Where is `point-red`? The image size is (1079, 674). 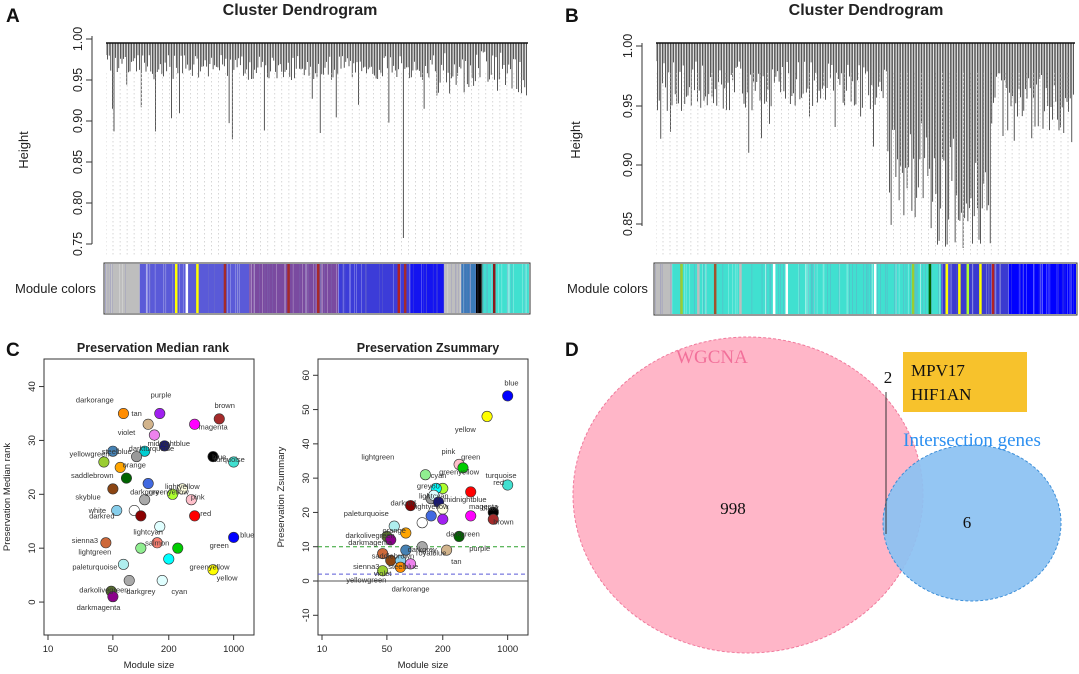
point-red is located at coordinates (471, 492).